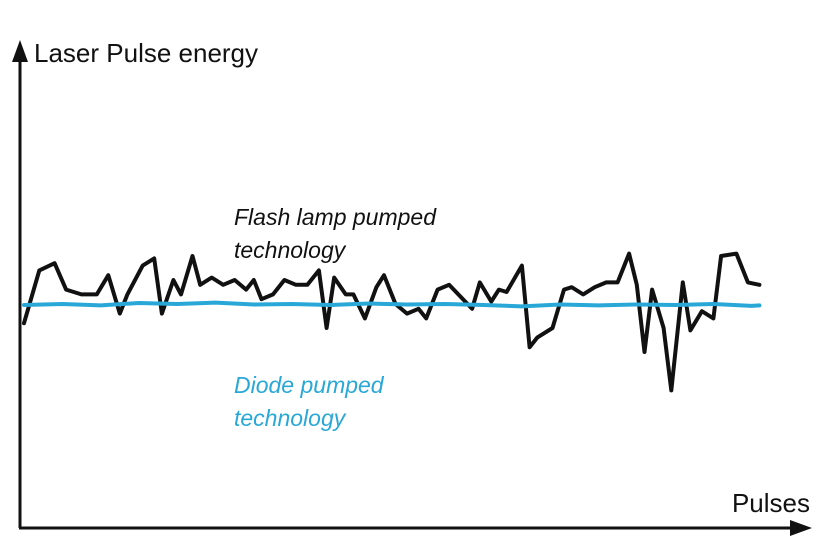  Describe the element at coordinates (309, 385) in the screenshot. I see `annotation-diode-line1: Diode pumped` at that location.